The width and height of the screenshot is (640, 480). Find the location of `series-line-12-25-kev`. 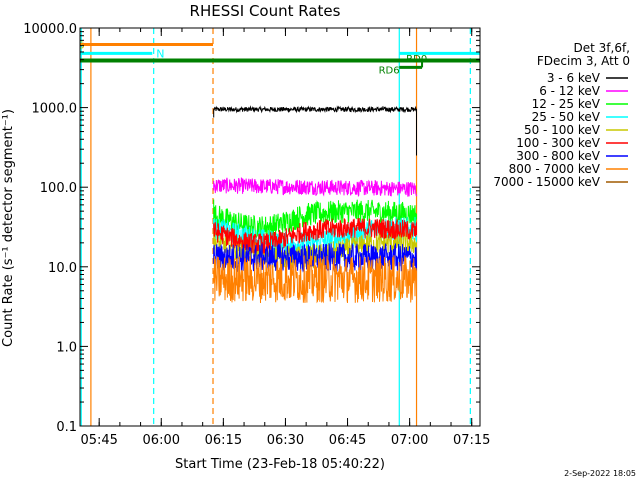

series-line-12-25-kev is located at coordinates (315, 219).